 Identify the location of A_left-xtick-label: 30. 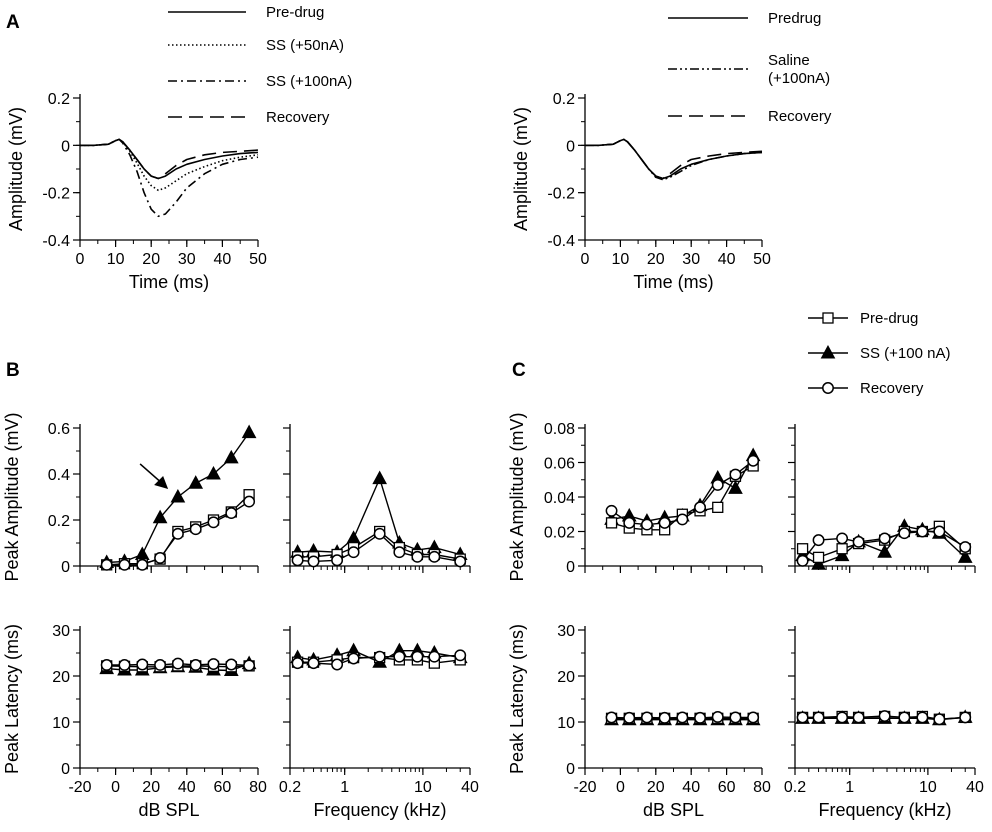
(187, 259).